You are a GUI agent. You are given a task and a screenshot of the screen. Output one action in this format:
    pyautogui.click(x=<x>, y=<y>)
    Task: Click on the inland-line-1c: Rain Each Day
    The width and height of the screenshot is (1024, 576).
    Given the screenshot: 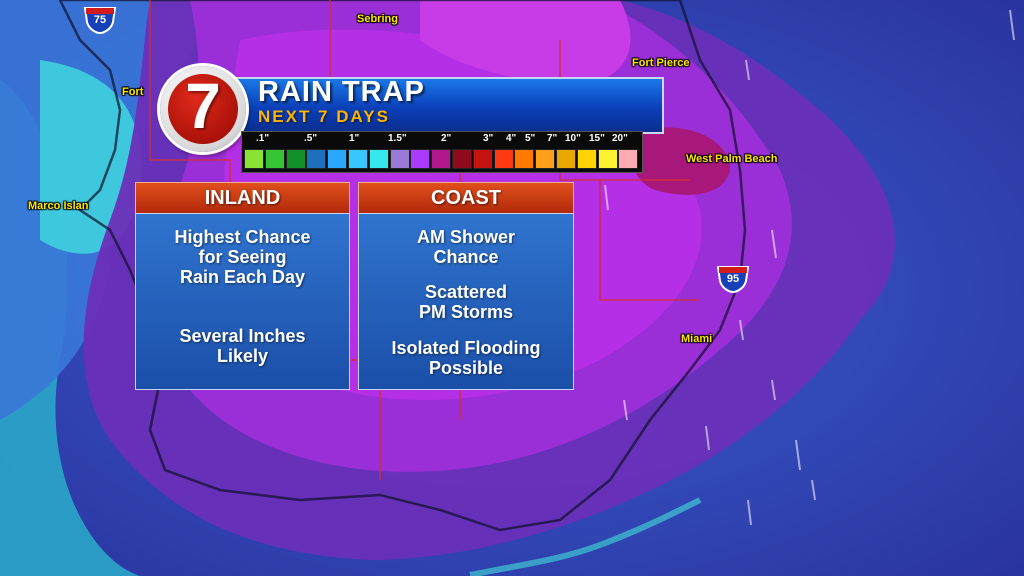 What is the action you would take?
    pyautogui.click(x=242, y=277)
    